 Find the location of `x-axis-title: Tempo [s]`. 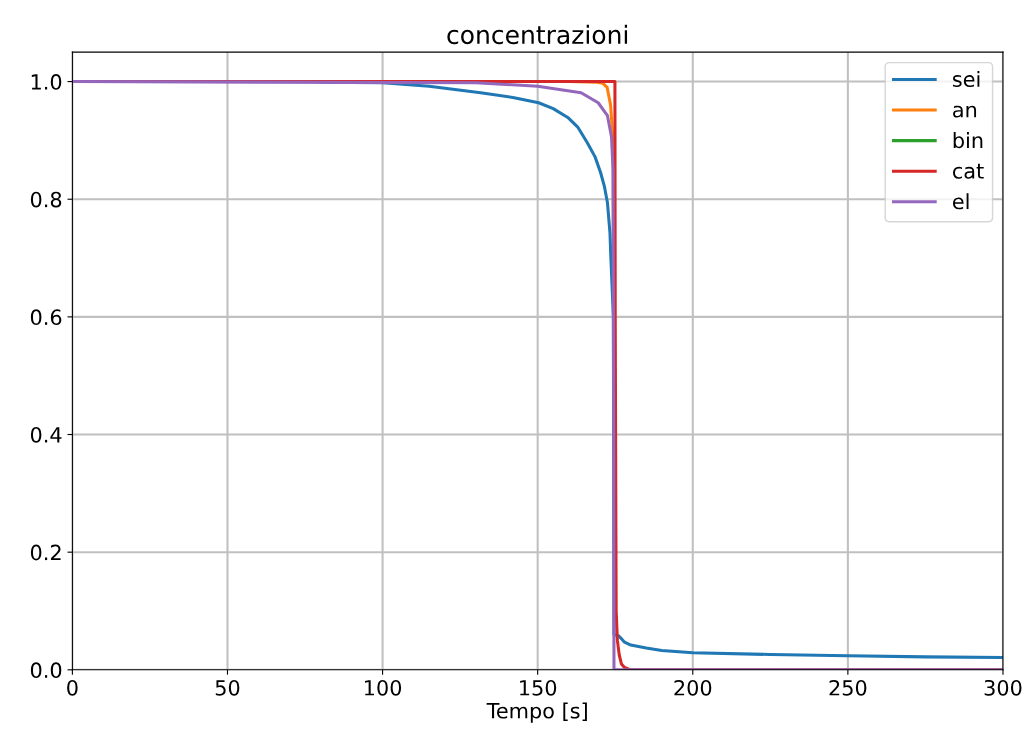

x-axis-title: Tempo [s] is located at coordinates (536, 712).